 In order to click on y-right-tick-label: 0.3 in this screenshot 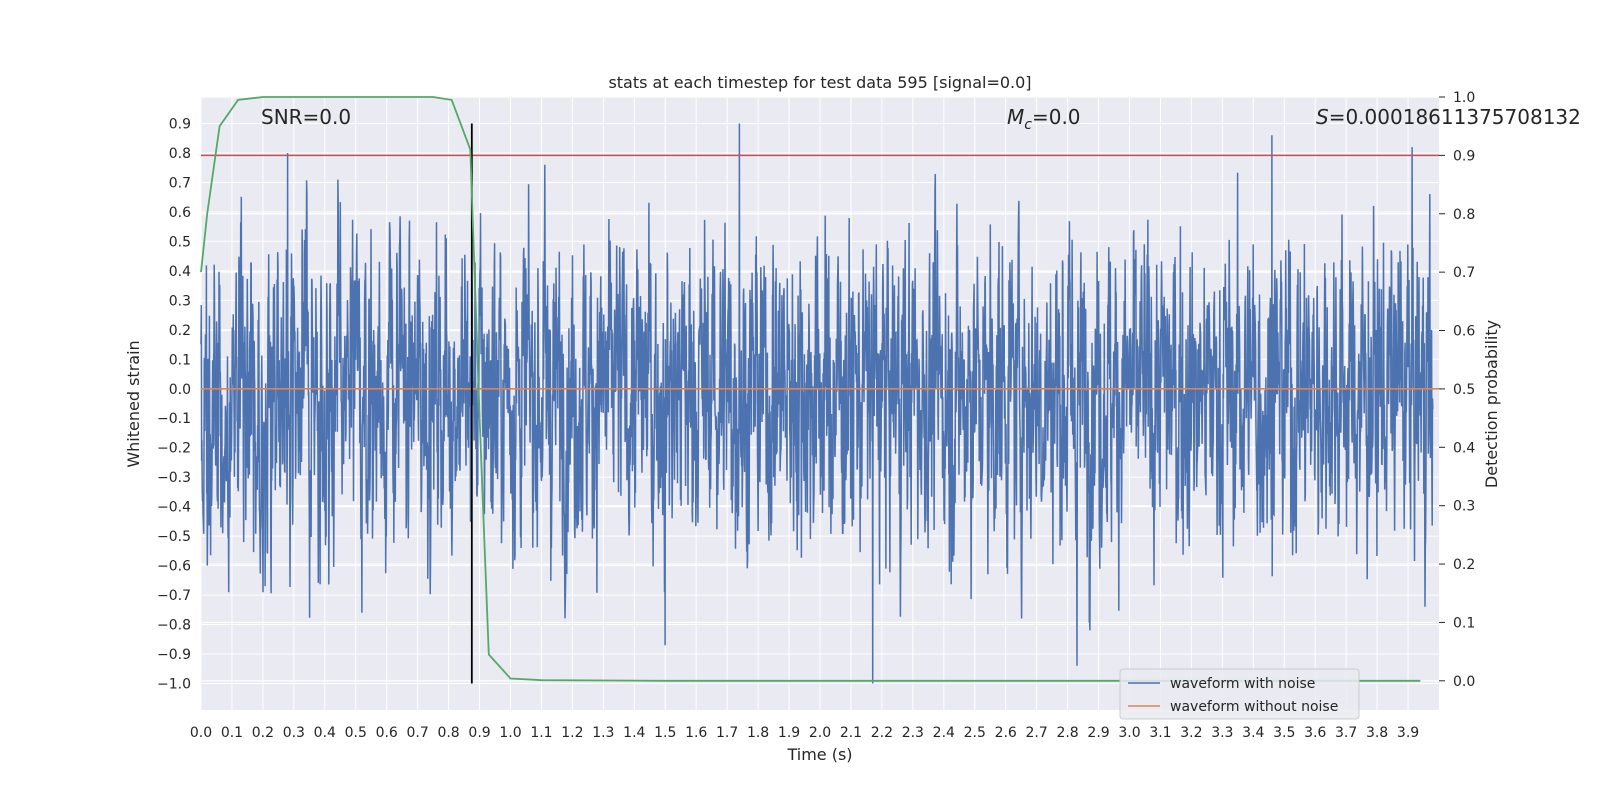, I will do `click(1464, 507)`.